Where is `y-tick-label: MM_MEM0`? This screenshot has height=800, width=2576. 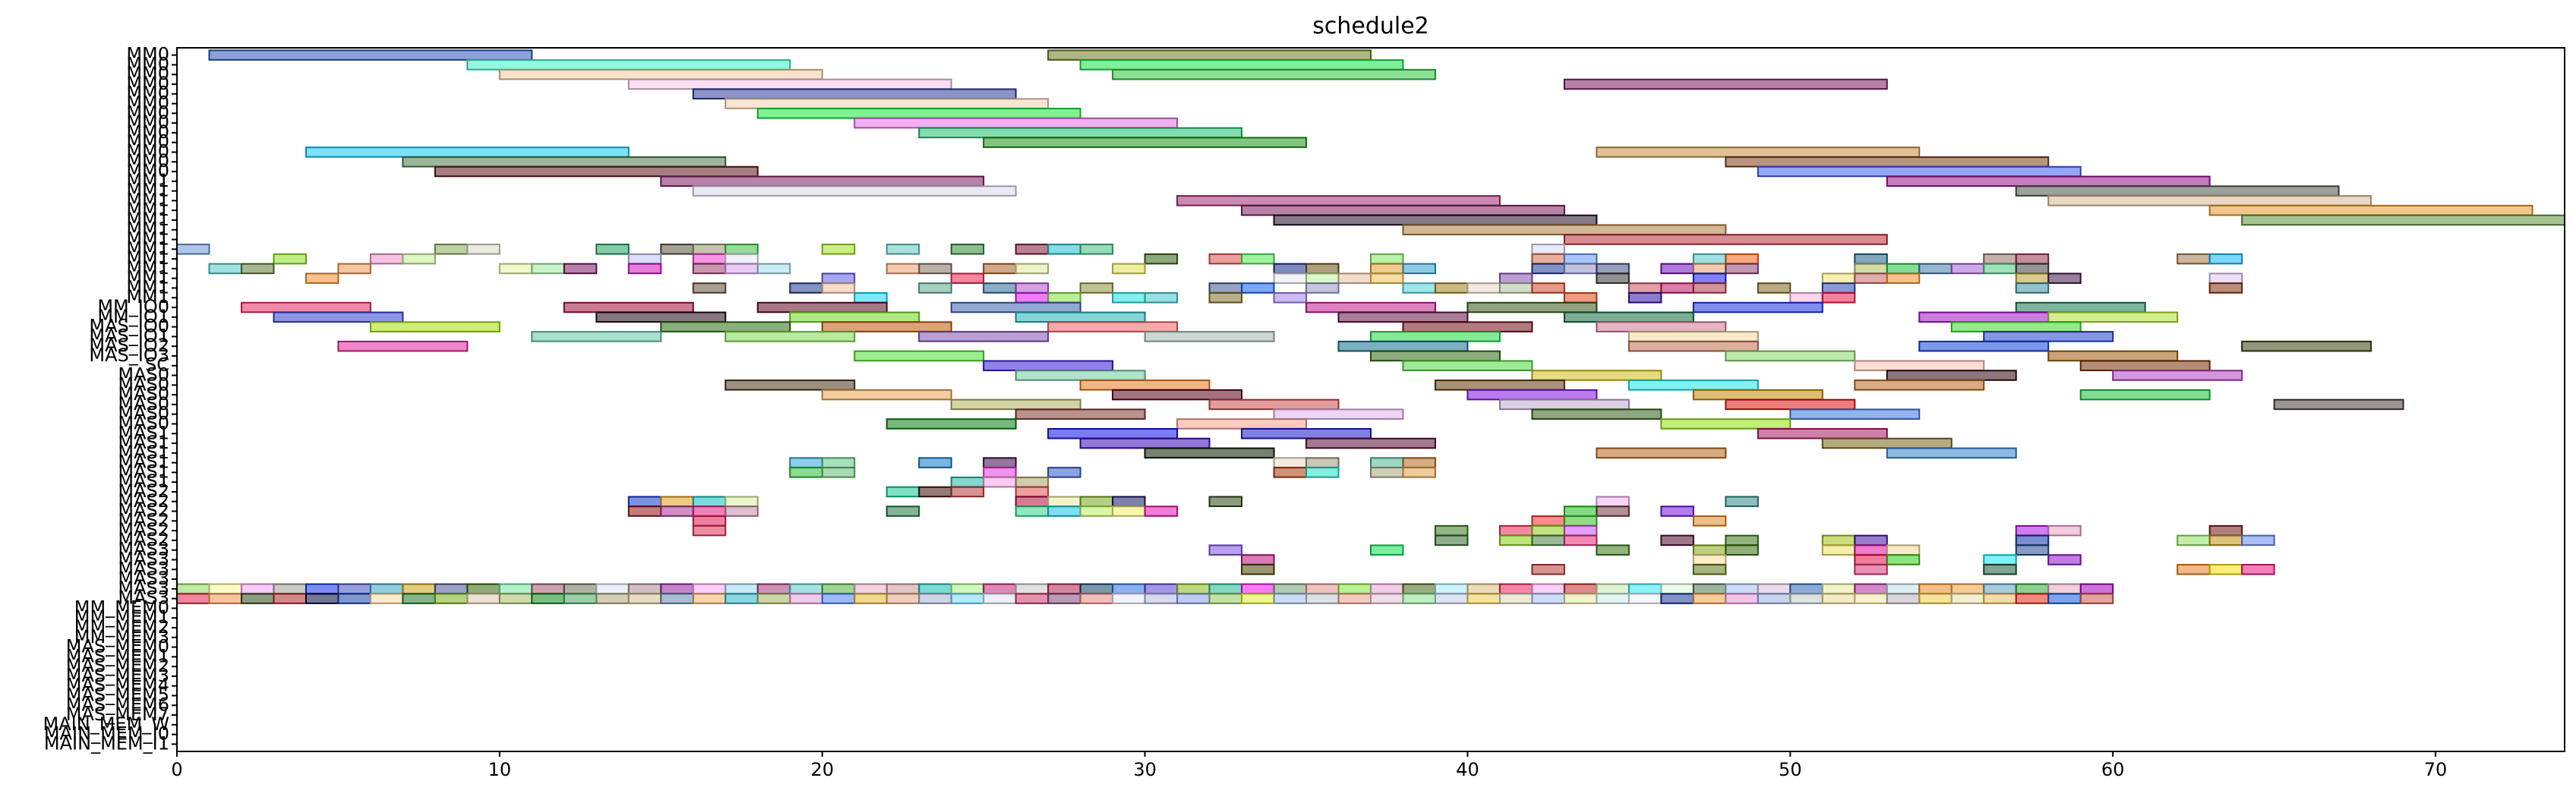 y-tick-label: MM_MEM0 is located at coordinates (121, 607).